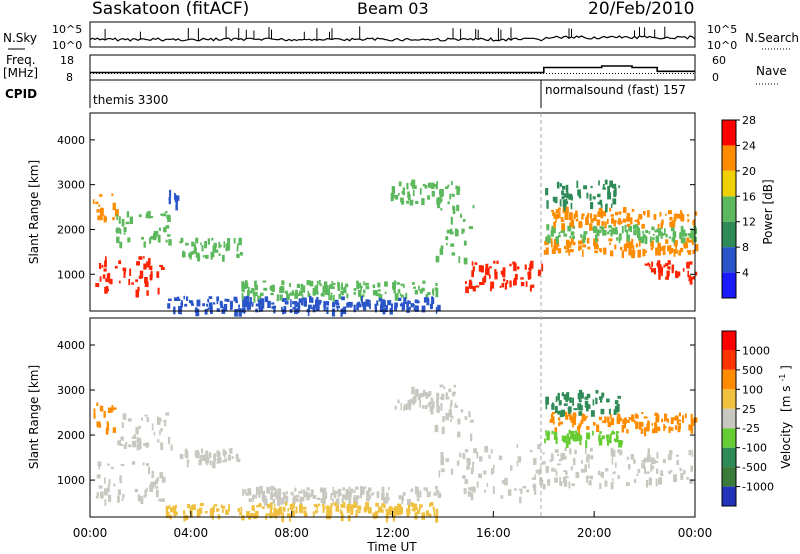 This screenshot has width=800, height=554. Describe the element at coordinates (729, 209) in the screenshot. I see `colorbar-frame` at that location.